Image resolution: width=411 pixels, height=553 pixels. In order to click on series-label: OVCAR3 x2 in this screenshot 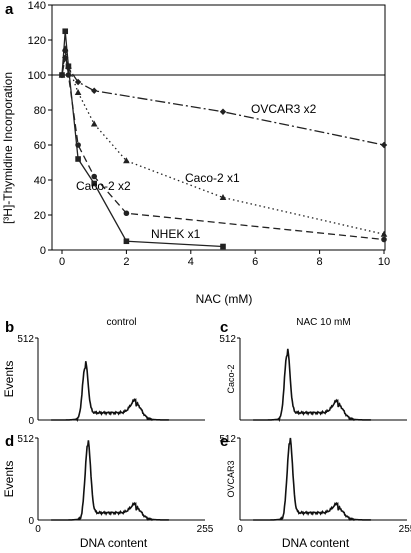, I will do `click(284, 109)`.